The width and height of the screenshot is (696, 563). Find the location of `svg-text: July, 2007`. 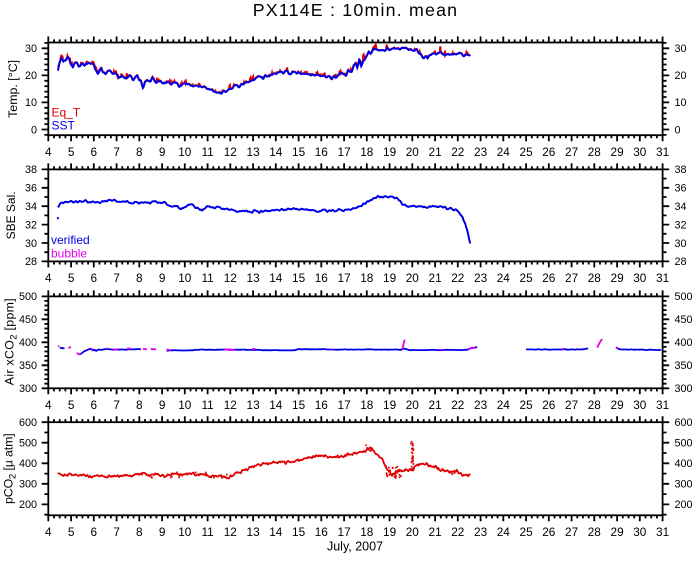

svg-text: July, 2007 is located at coordinates (355, 547).